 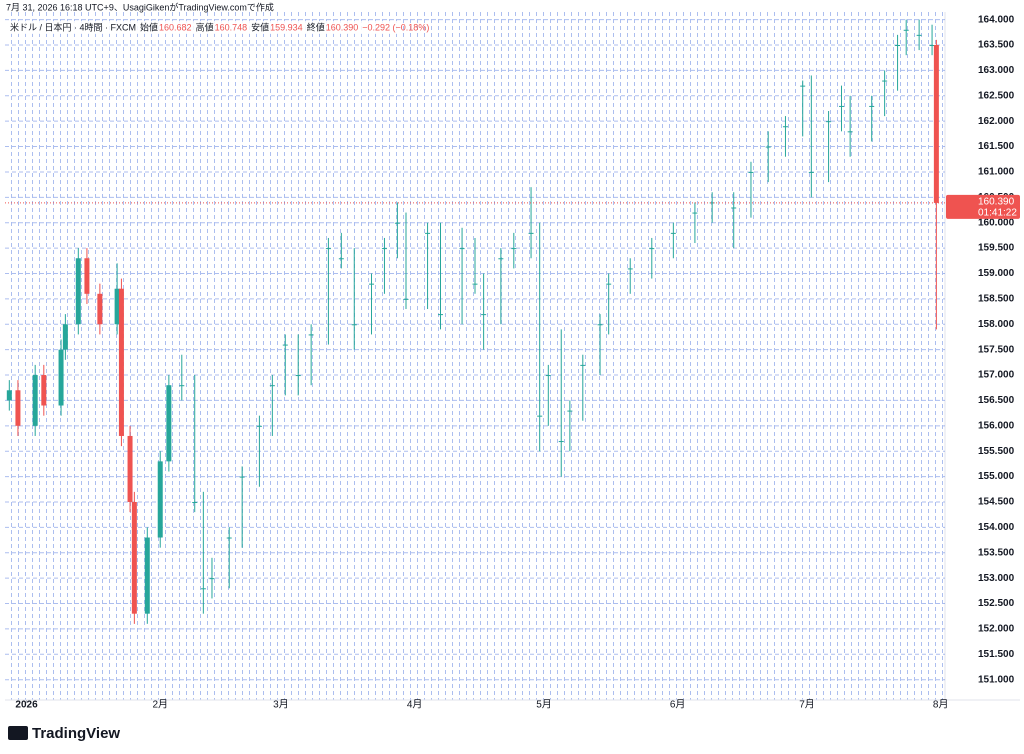 I want to click on ohlc-name: 始値, so click(x=149, y=26).